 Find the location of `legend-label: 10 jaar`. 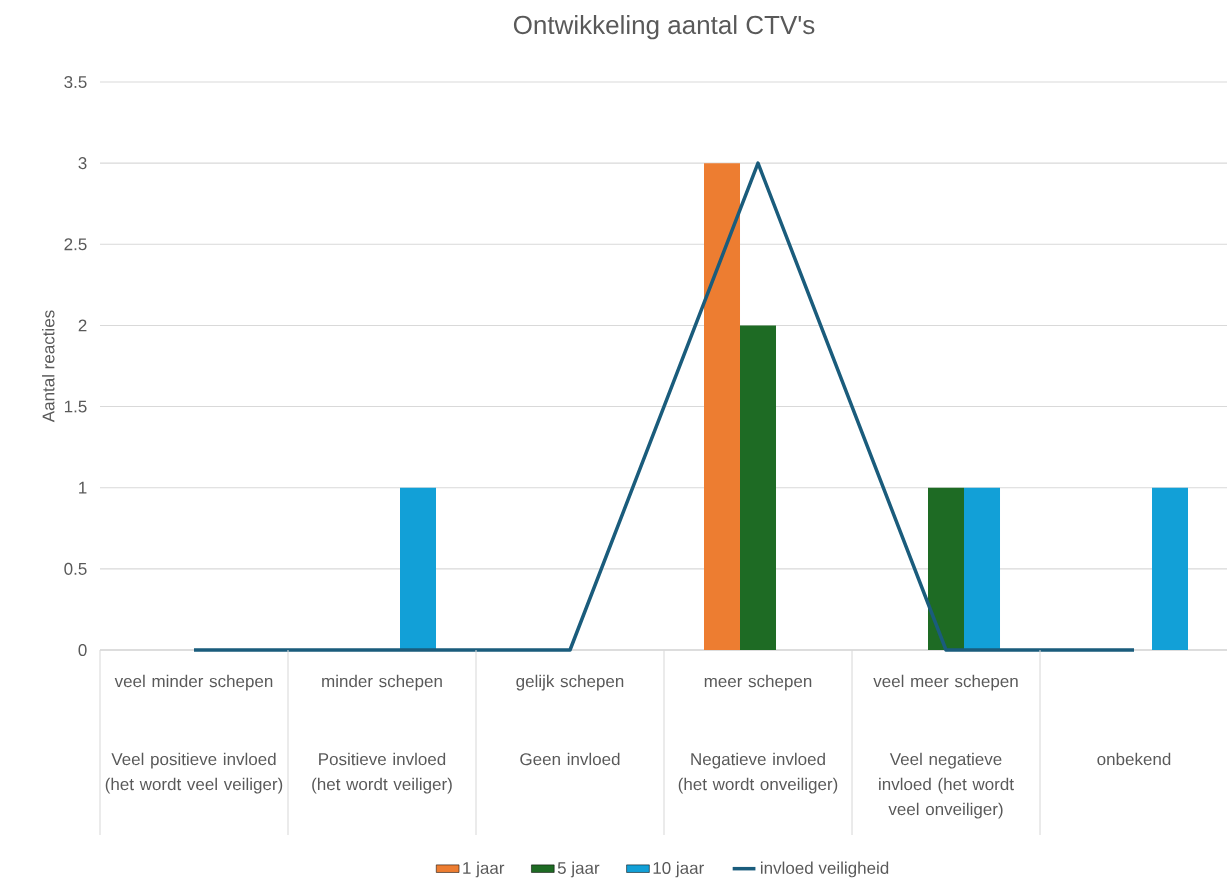

legend-label: 10 jaar is located at coordinates (678, 869).